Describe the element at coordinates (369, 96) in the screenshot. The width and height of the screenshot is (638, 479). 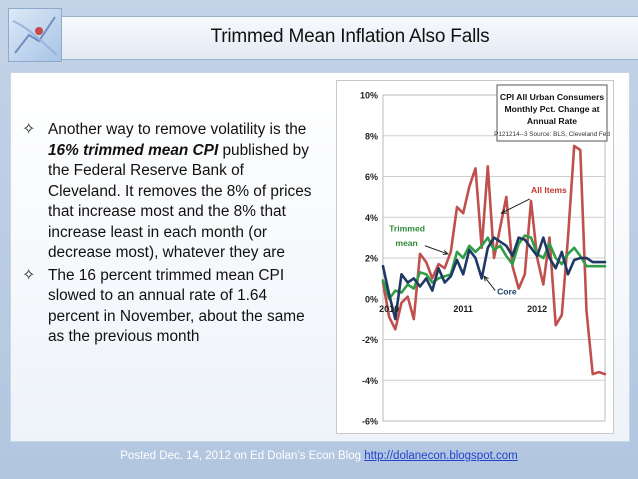
I see `y-tick-label: 10%` at that location.